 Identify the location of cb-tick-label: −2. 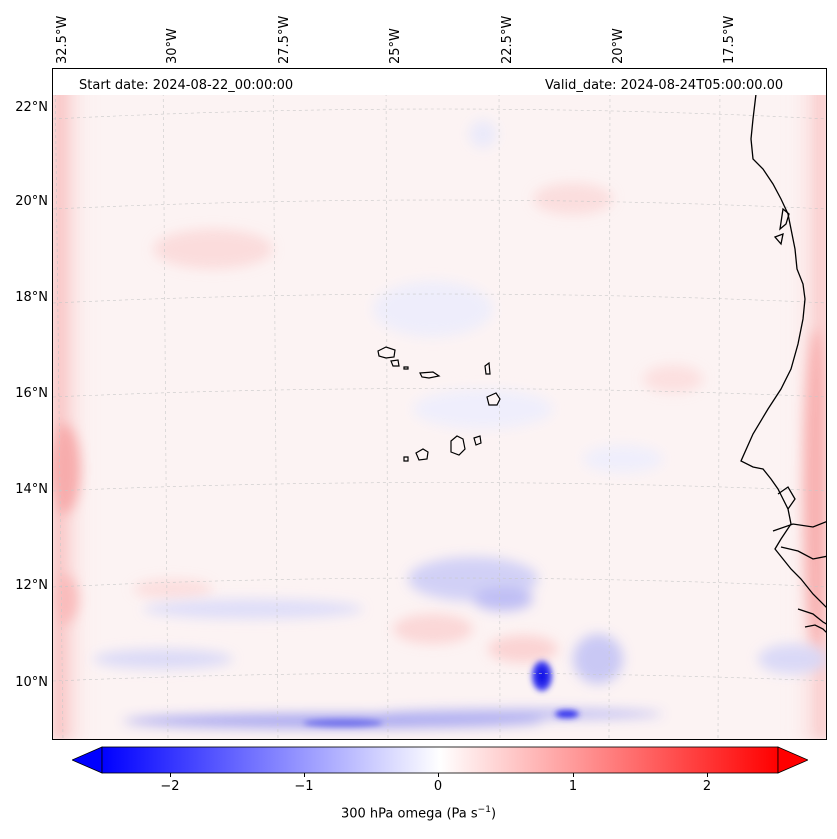
(170, 786).